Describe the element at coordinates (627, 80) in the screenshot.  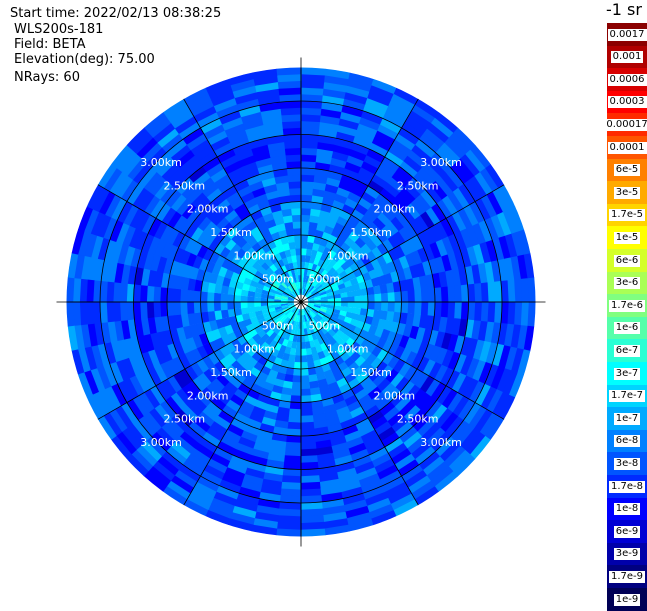
I see `colorbar-level: 0.0006` at that location.